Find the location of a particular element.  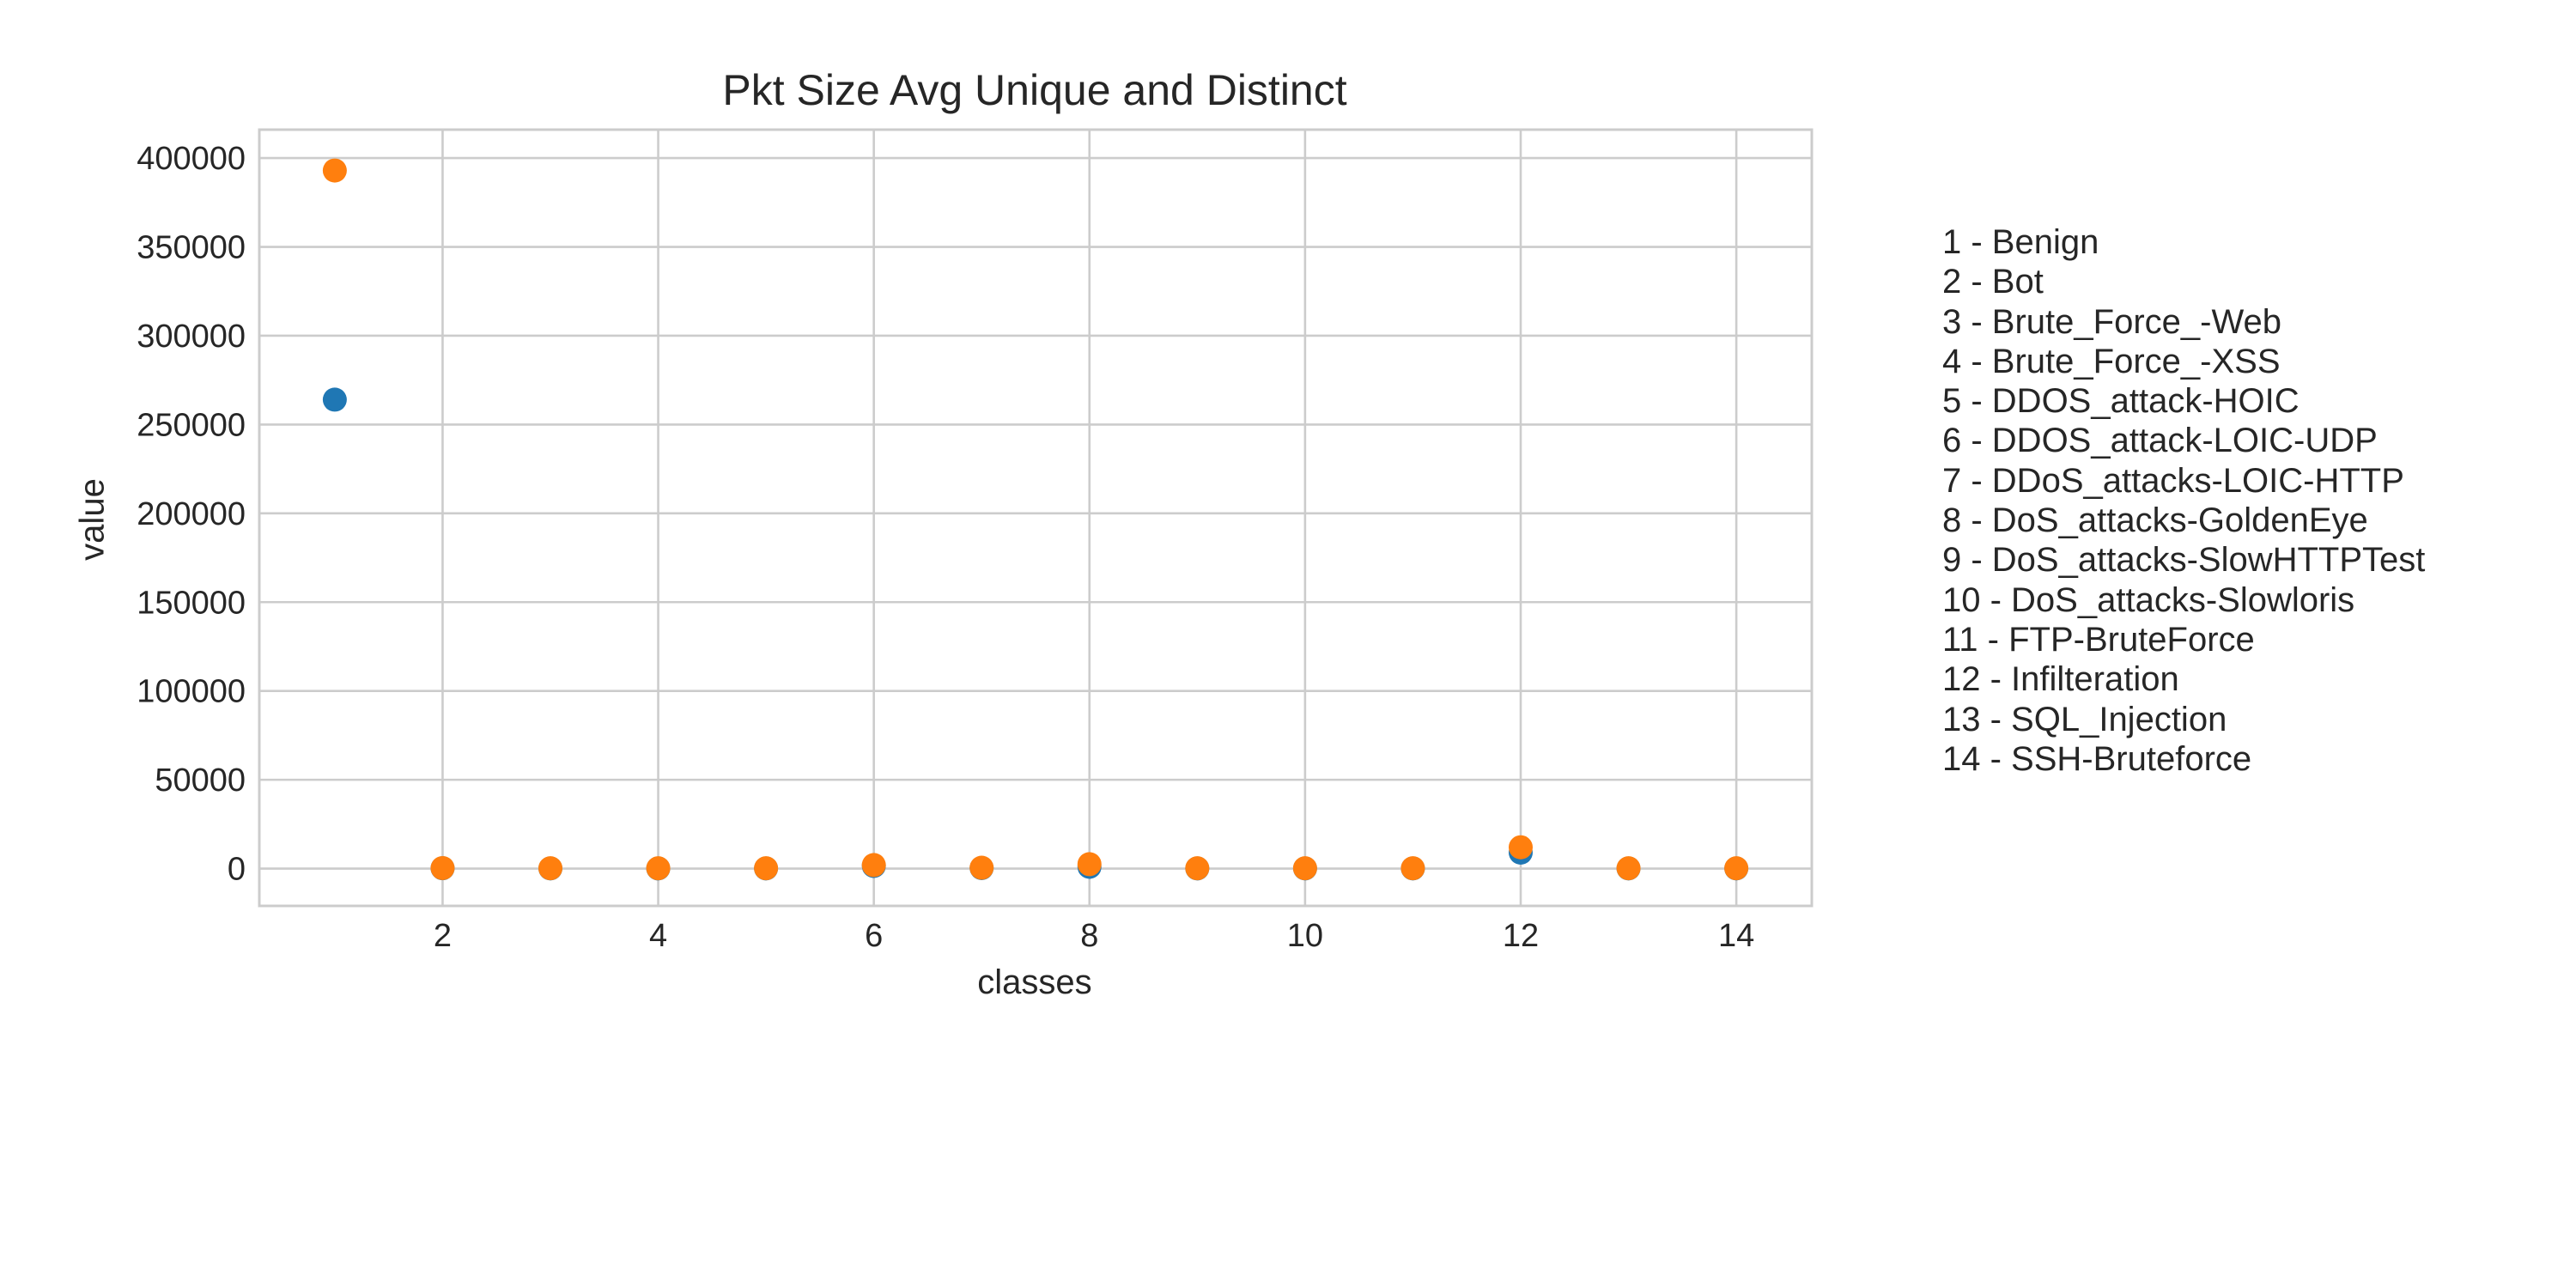

x-tick-label: 4 is located at coordinates (658, 936).